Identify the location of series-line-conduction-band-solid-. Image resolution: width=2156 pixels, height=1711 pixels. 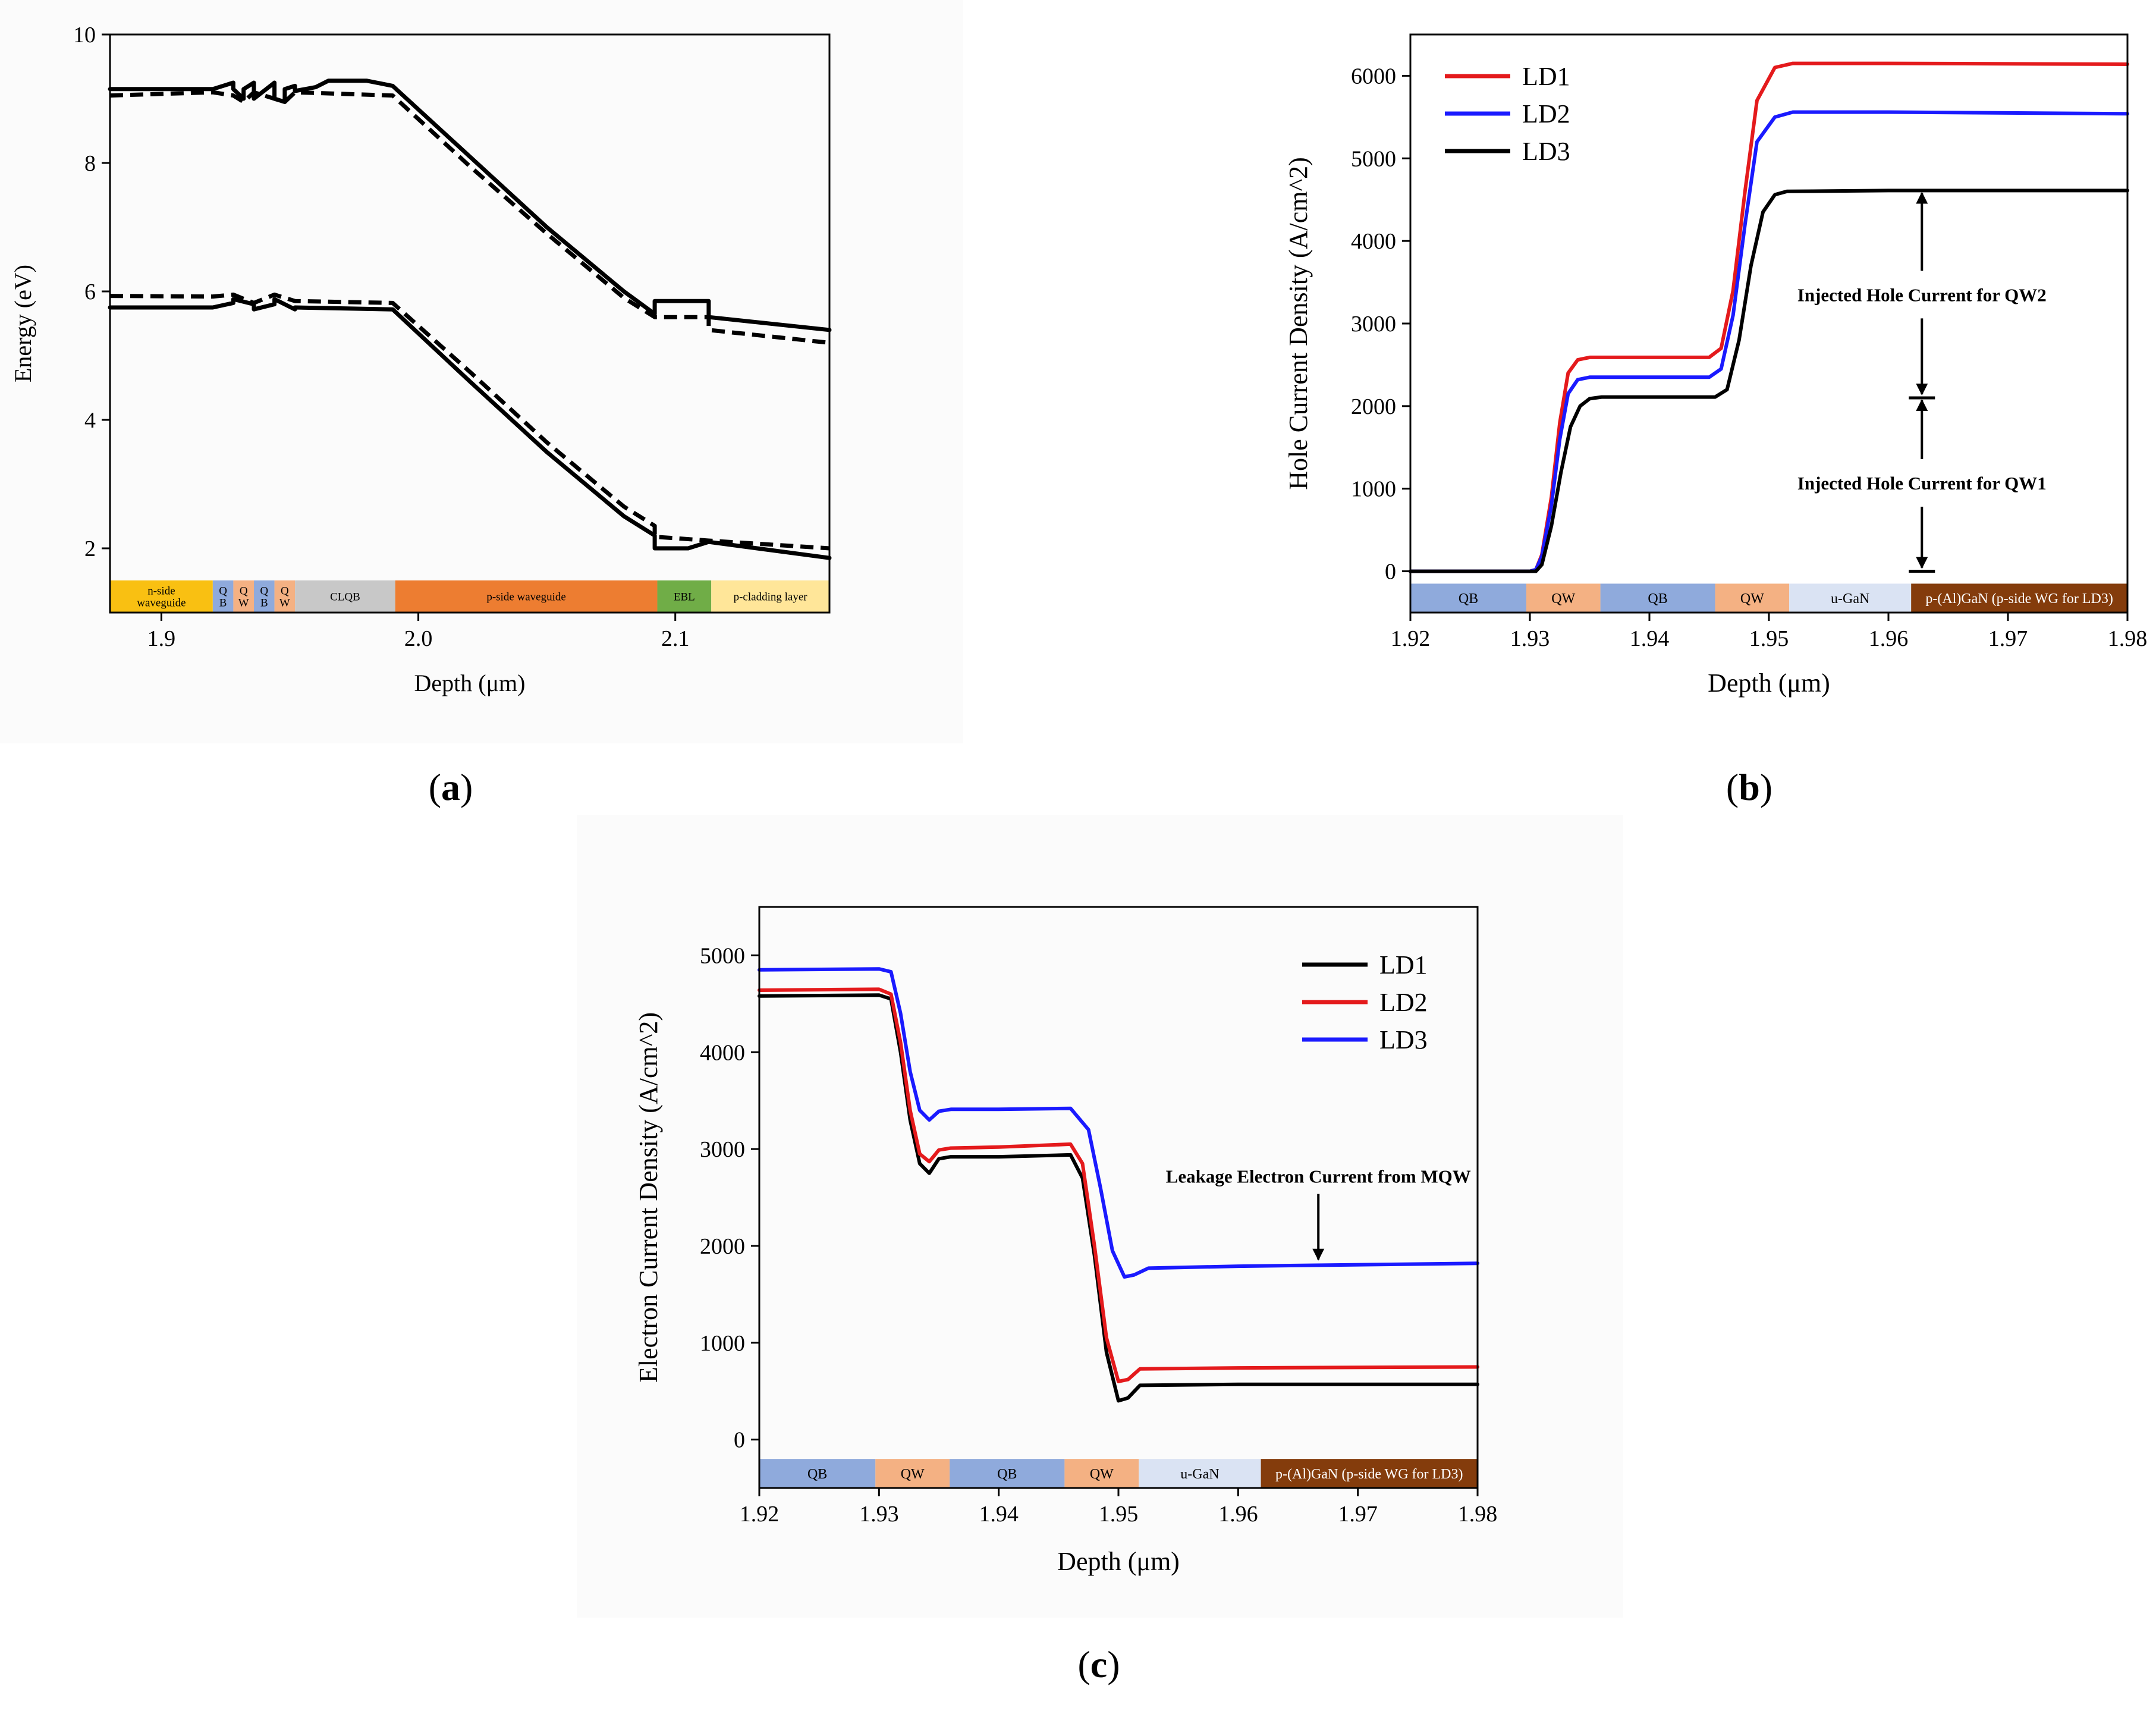
(470, 206).